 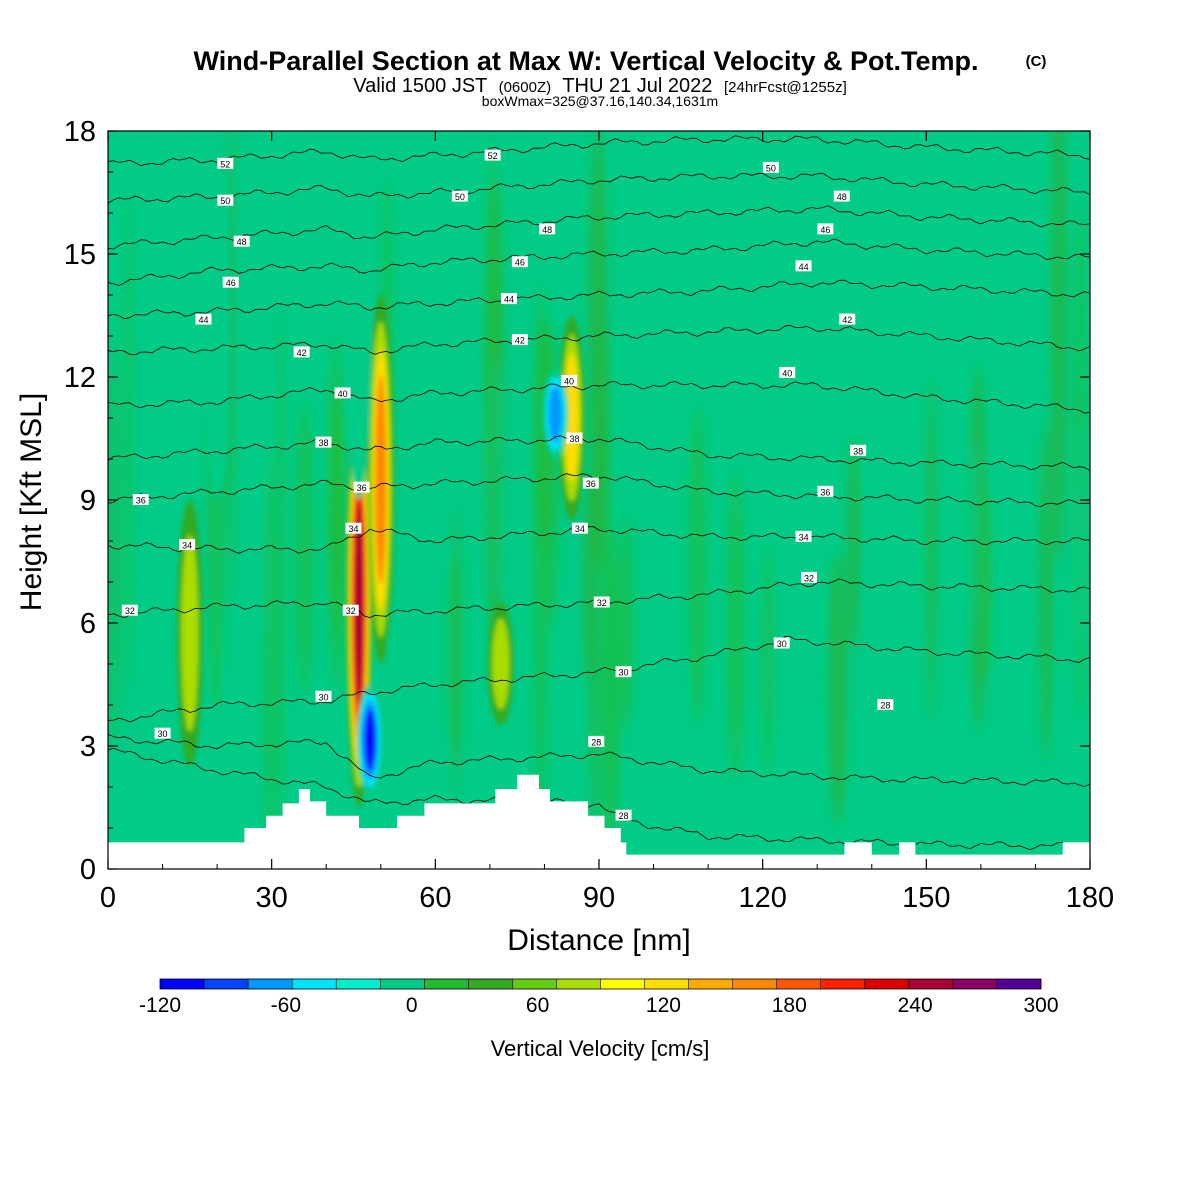 What do you see at coordinates (88, 624) in the screenshot?
I see `y-tick-label: 6` at bounding box center [88, 624].